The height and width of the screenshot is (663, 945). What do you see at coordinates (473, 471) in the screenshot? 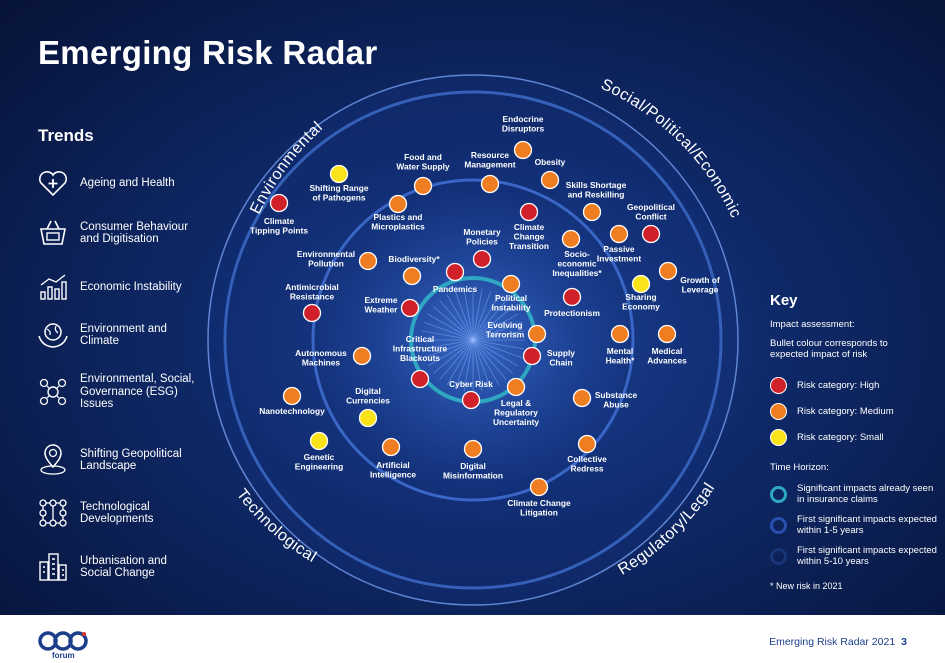
I see `risk-label: Digital Misinformation` at bounding box center [473, 471].